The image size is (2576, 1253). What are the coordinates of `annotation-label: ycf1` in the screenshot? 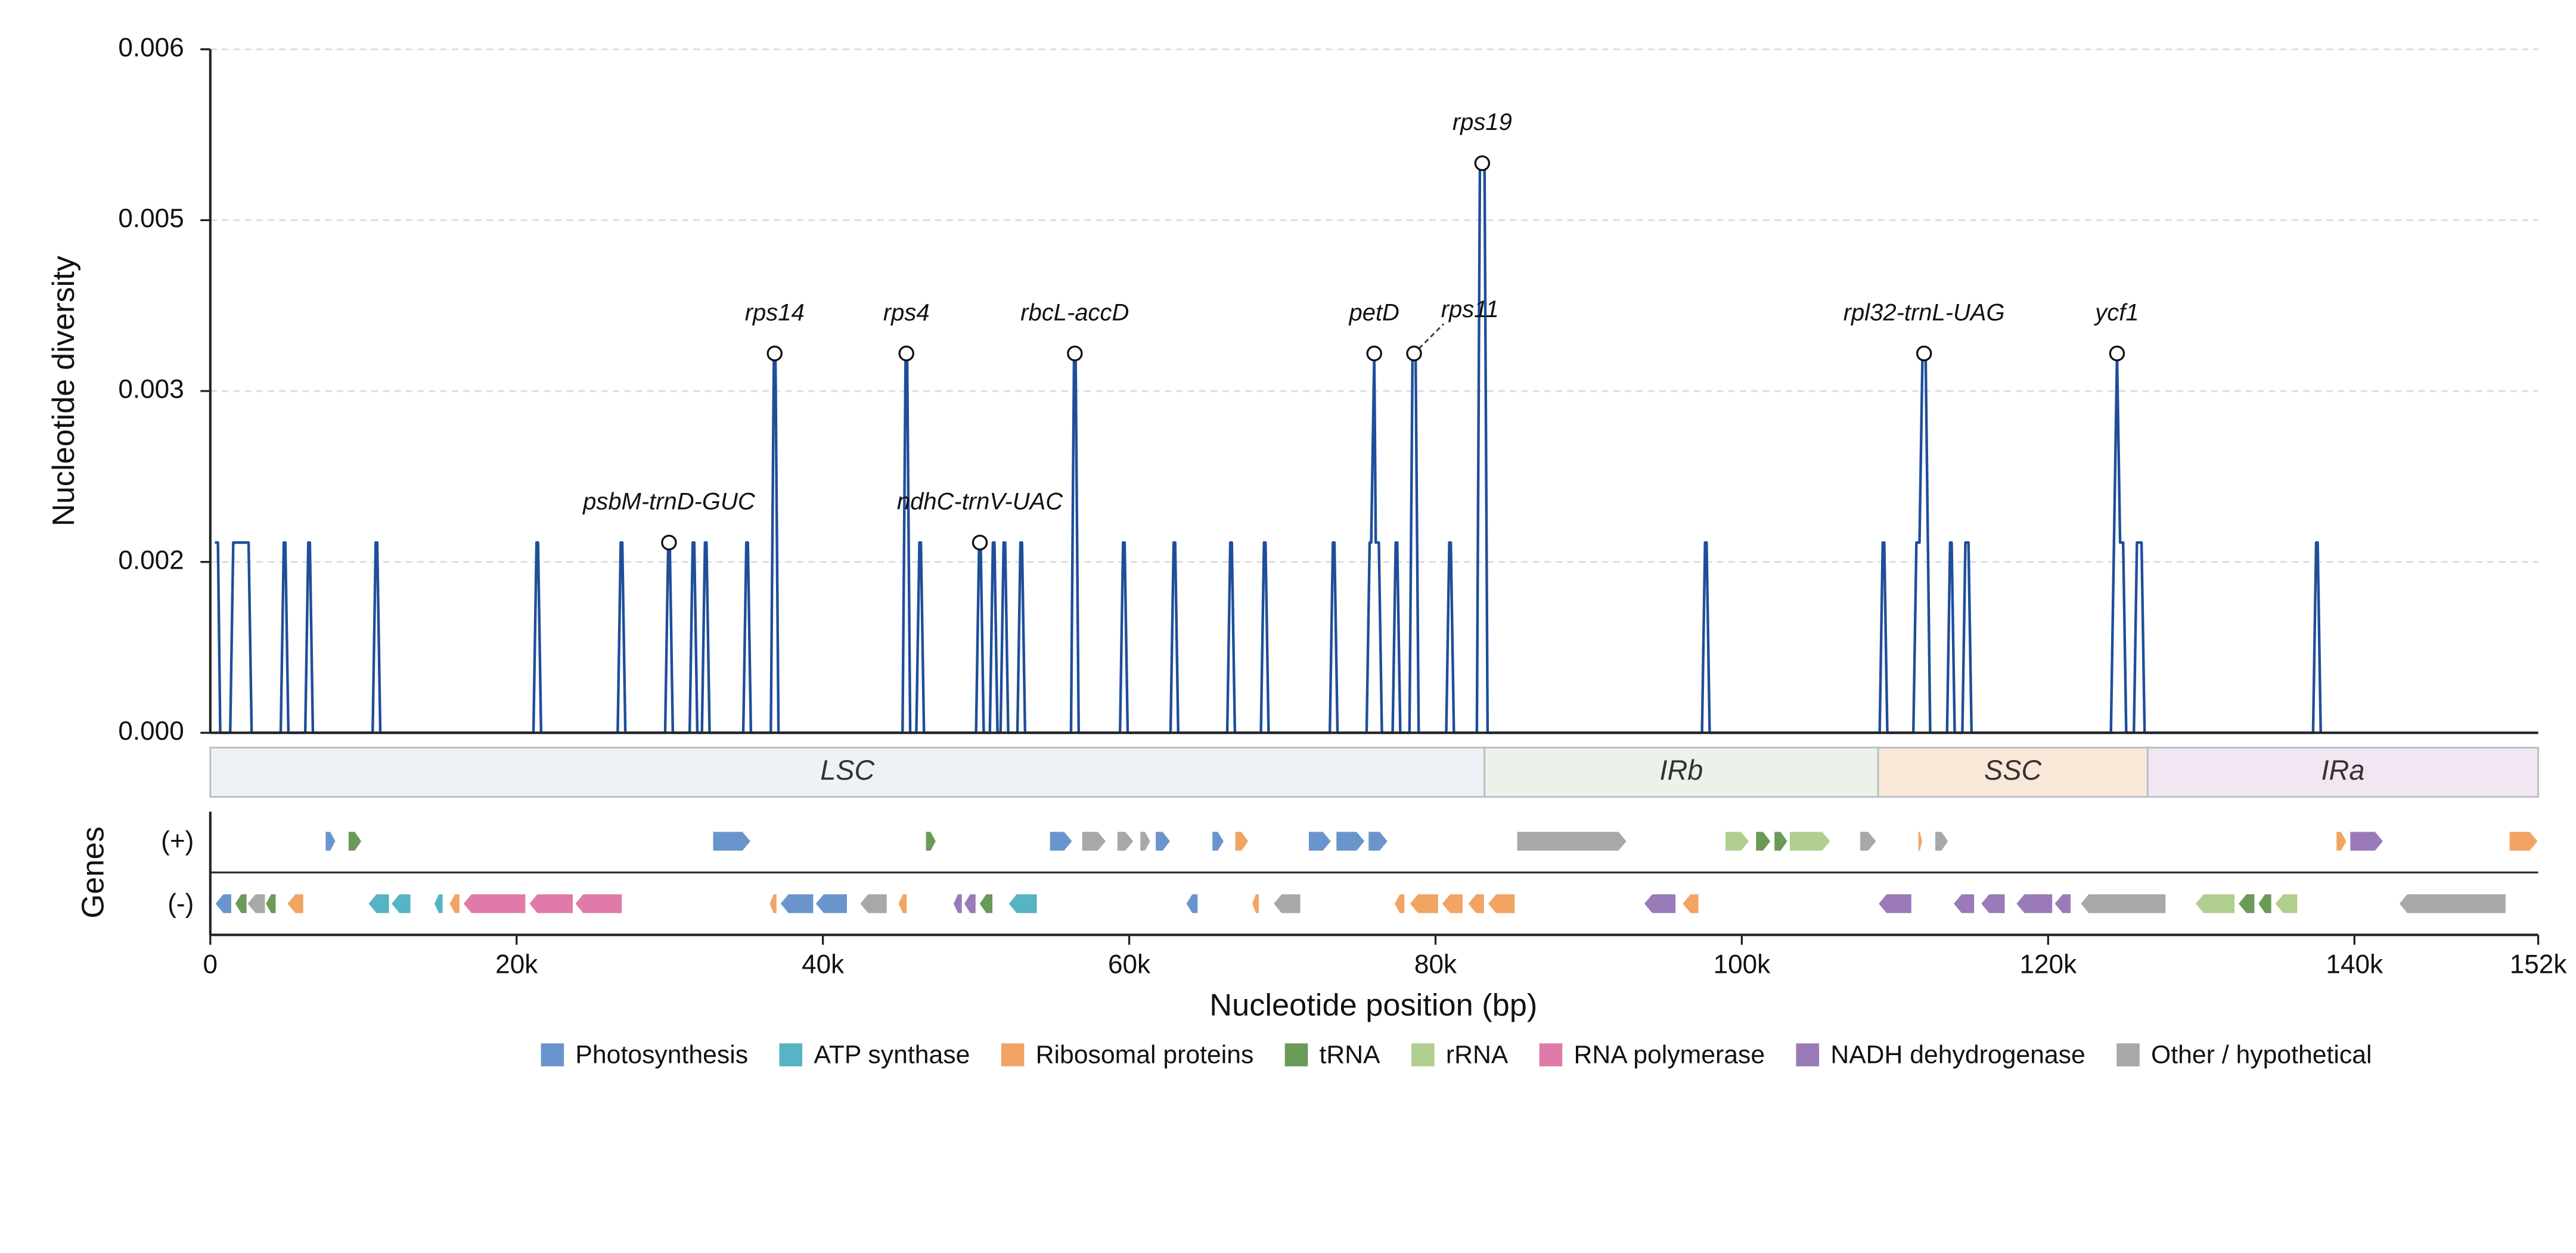 It's located at (2116, 312).